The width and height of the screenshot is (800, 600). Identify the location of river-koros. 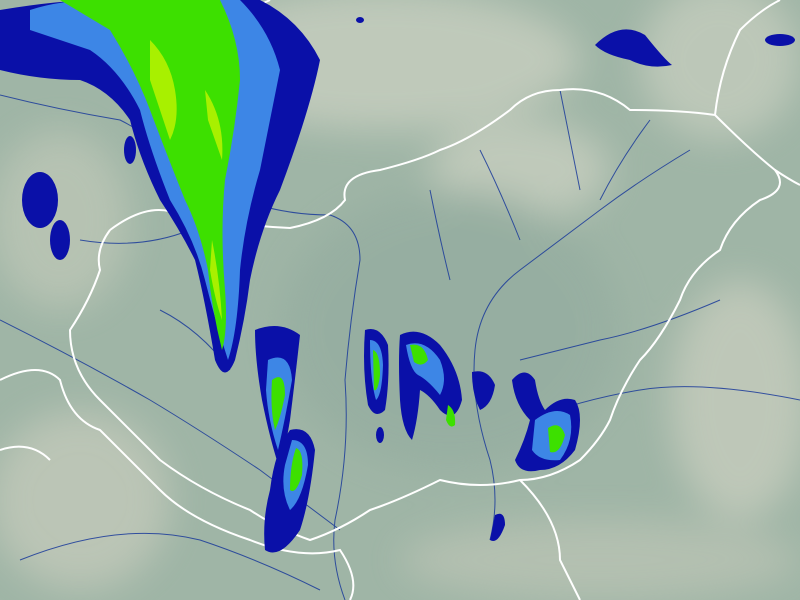
(620, 330).